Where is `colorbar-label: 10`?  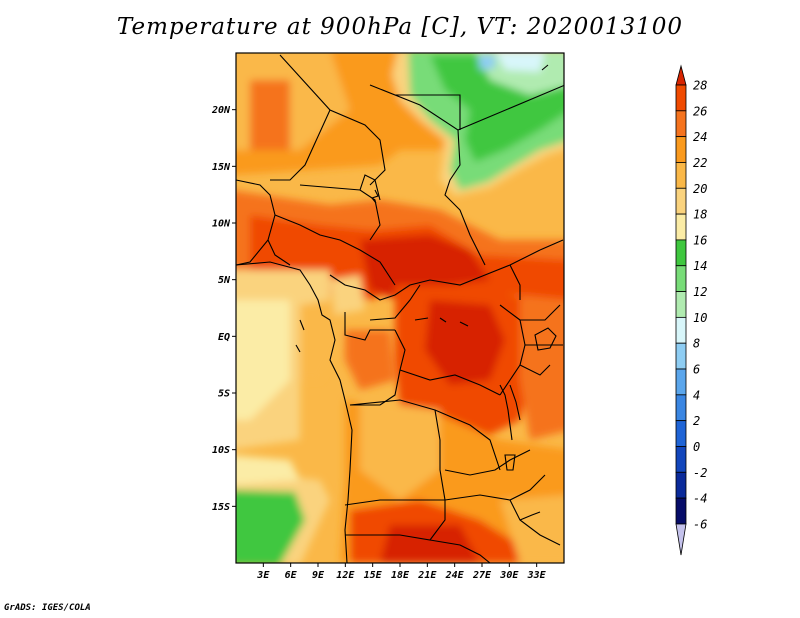 colorbar-label: 10 is located at coordinates (700, 318).